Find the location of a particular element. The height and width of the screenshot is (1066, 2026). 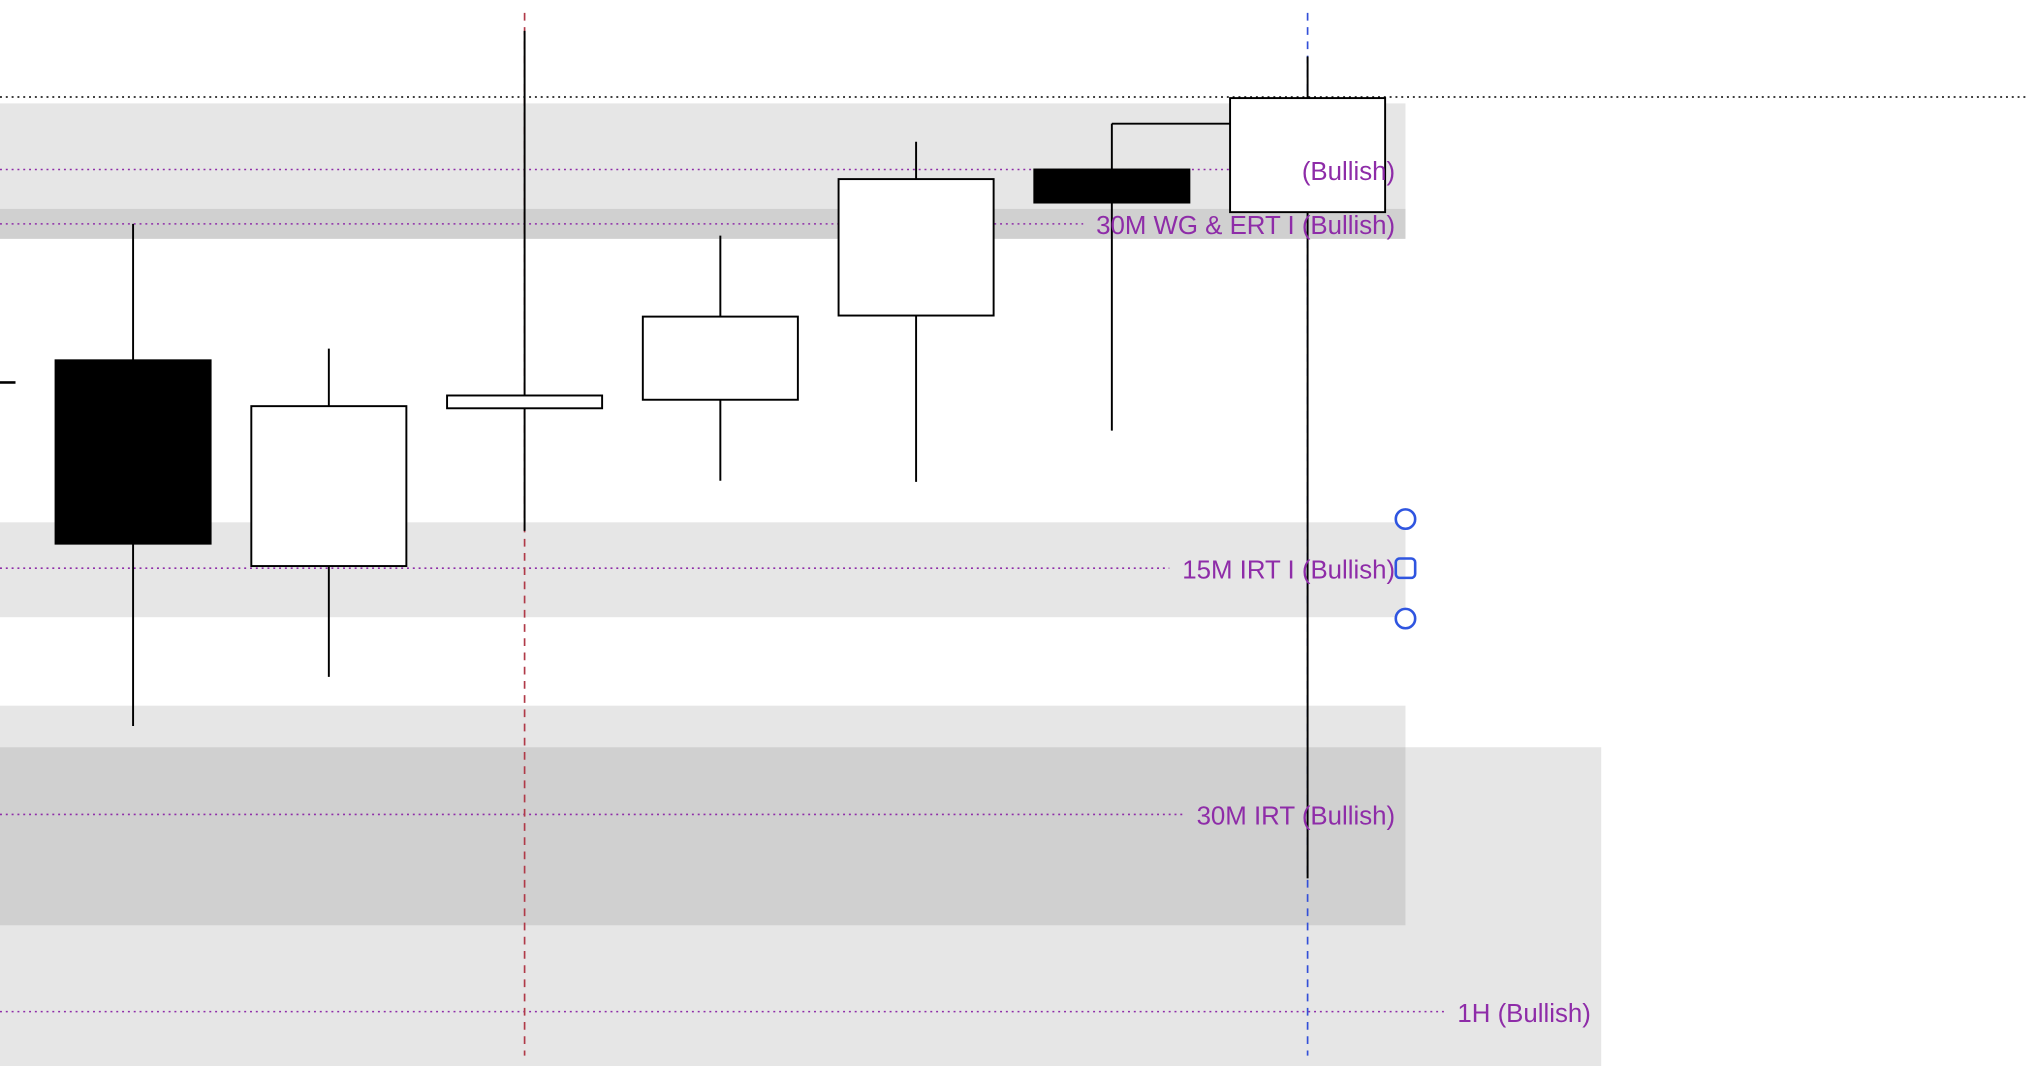

handles-layer is located at coordinates (1405, 569).